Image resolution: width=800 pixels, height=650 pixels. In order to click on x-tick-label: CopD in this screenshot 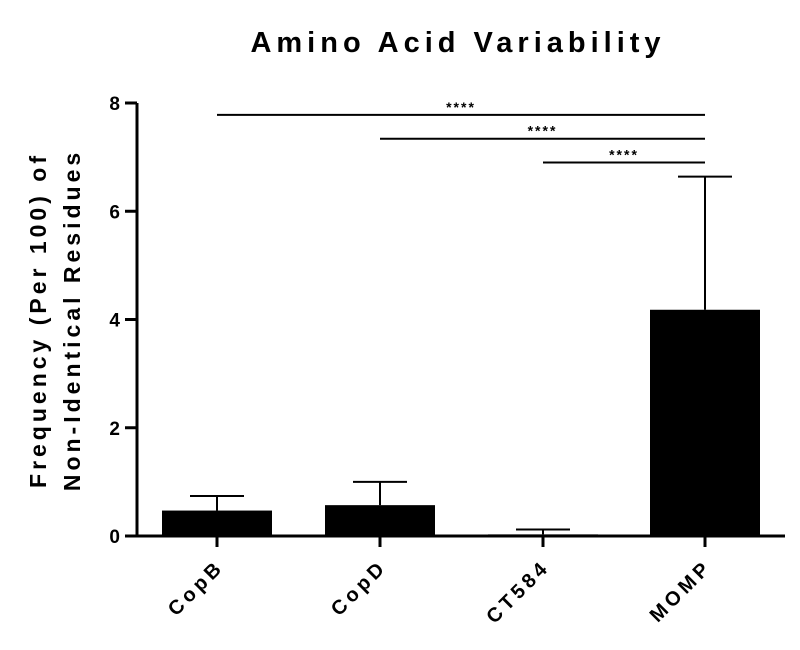, I will do `click(359, 588)`.